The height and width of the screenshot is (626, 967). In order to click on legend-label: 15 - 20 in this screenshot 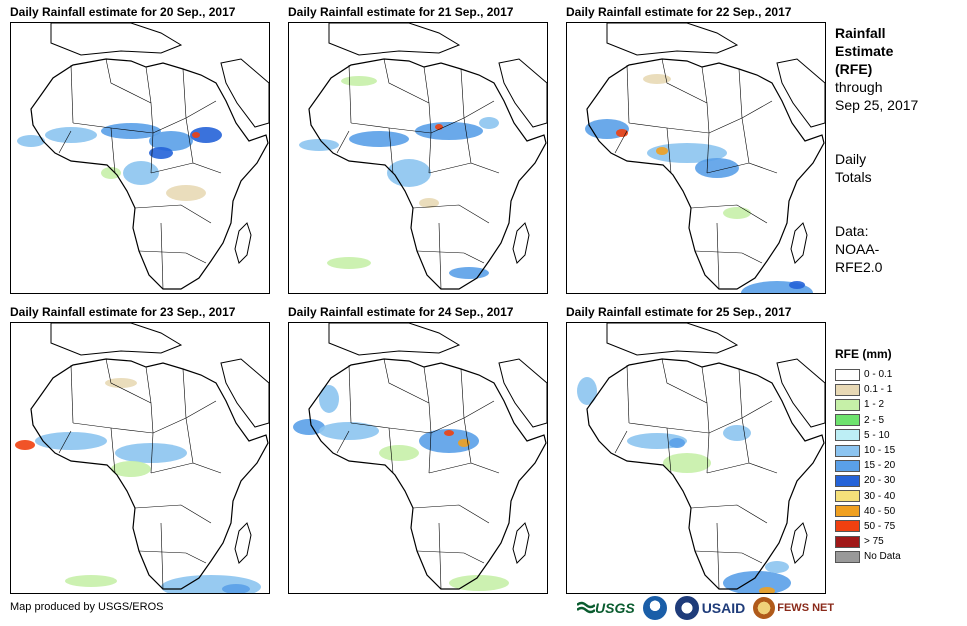, I will do `click(880, 466)`.